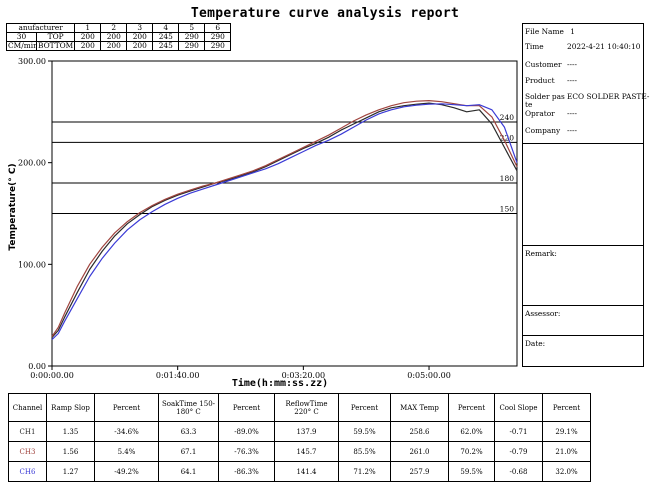  I want to click on customer-label: Customer, so click(543, 64).